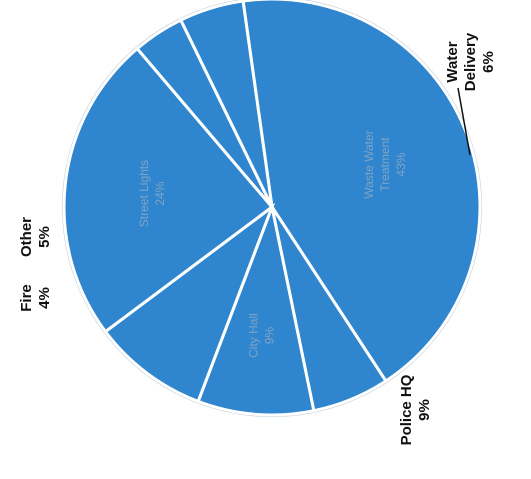  What do you see at coordinates (152, 193) in the screenshot?
I see `slice-label-street-lights: Street Lights 24%` at bounding box center [152, 193].